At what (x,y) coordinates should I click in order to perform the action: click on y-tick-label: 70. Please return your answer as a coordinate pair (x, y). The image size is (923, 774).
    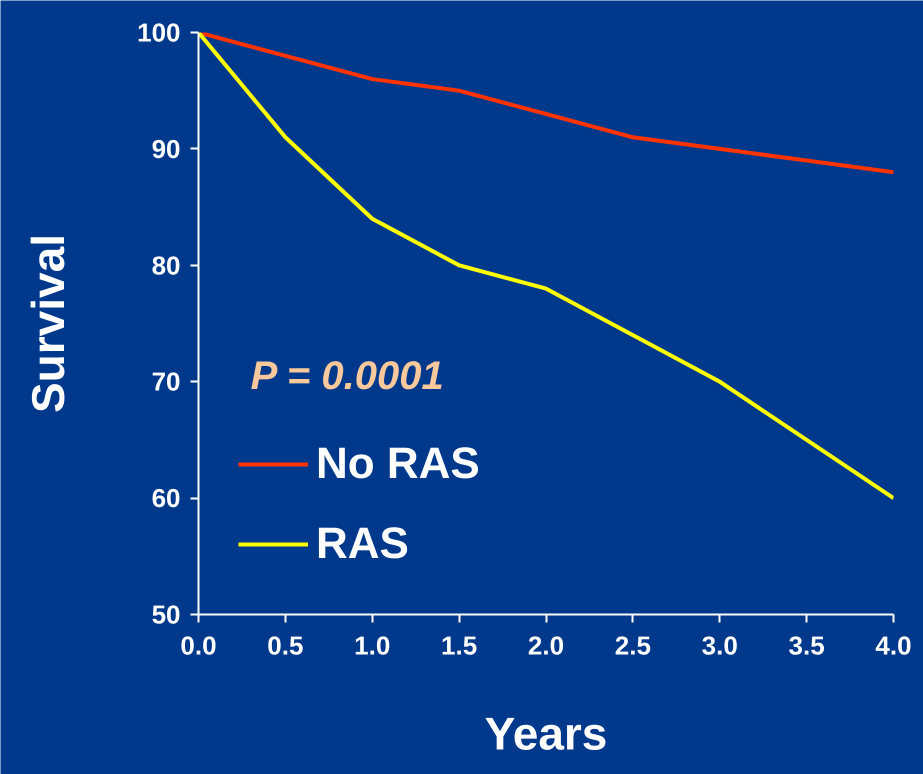
    Looking at the image, I should click on (166, 381).